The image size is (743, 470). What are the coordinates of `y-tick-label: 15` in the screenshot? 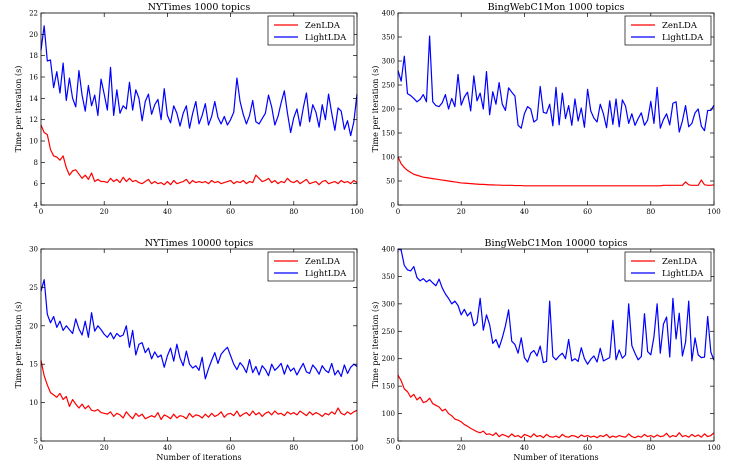 It's located at (33, 365).